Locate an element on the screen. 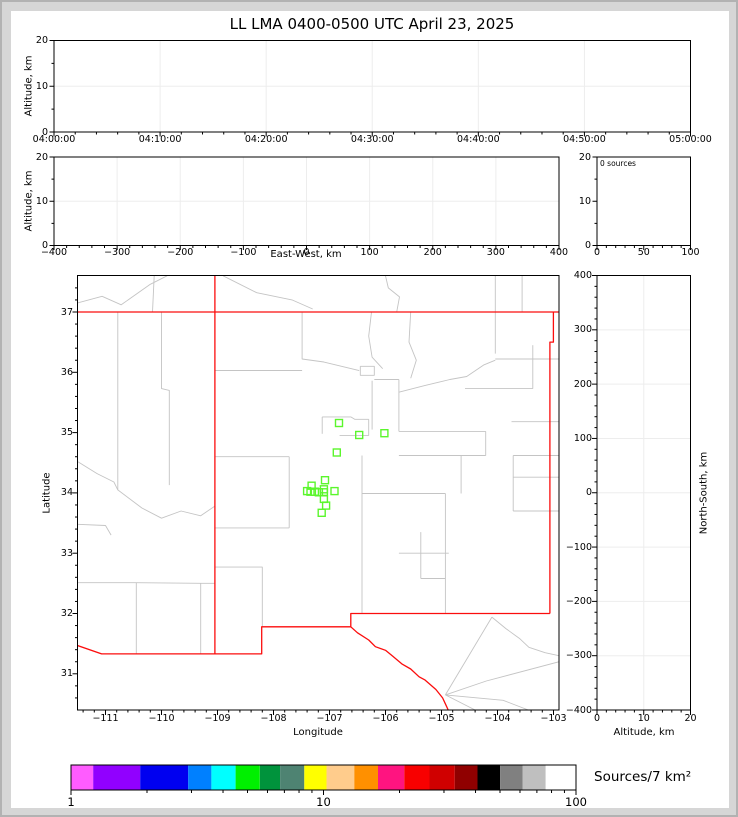  time-tick-label: 04:40:00 is located at coordinates (478, 139).